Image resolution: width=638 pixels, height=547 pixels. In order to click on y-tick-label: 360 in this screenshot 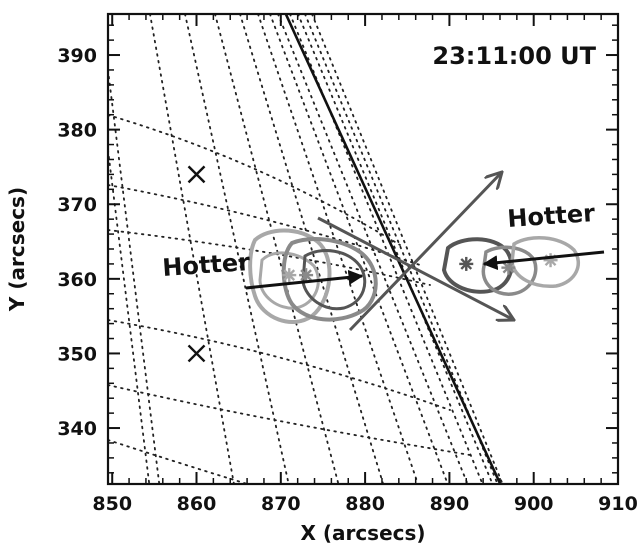, I will do `click(77, 280)`.